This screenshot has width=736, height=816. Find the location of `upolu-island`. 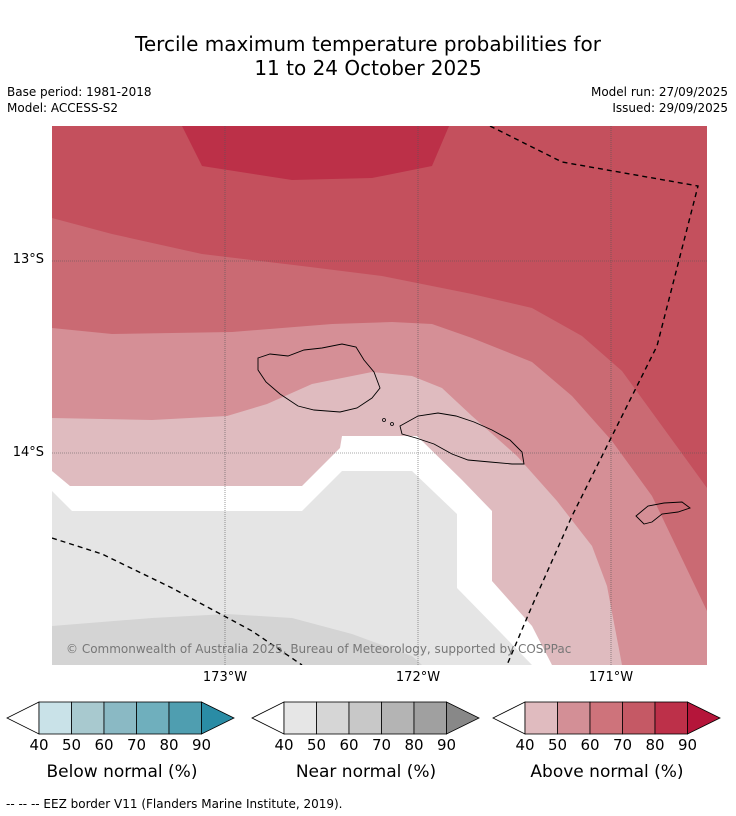

upolu-island is located at coordinates (462, 438).